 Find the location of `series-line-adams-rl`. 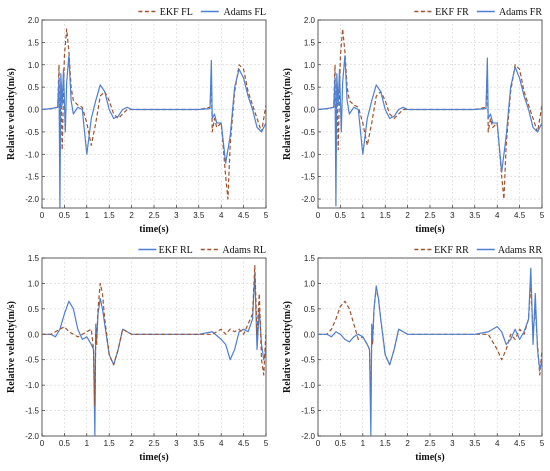

series-line-adams-rl is located at coordinates (154, 336).